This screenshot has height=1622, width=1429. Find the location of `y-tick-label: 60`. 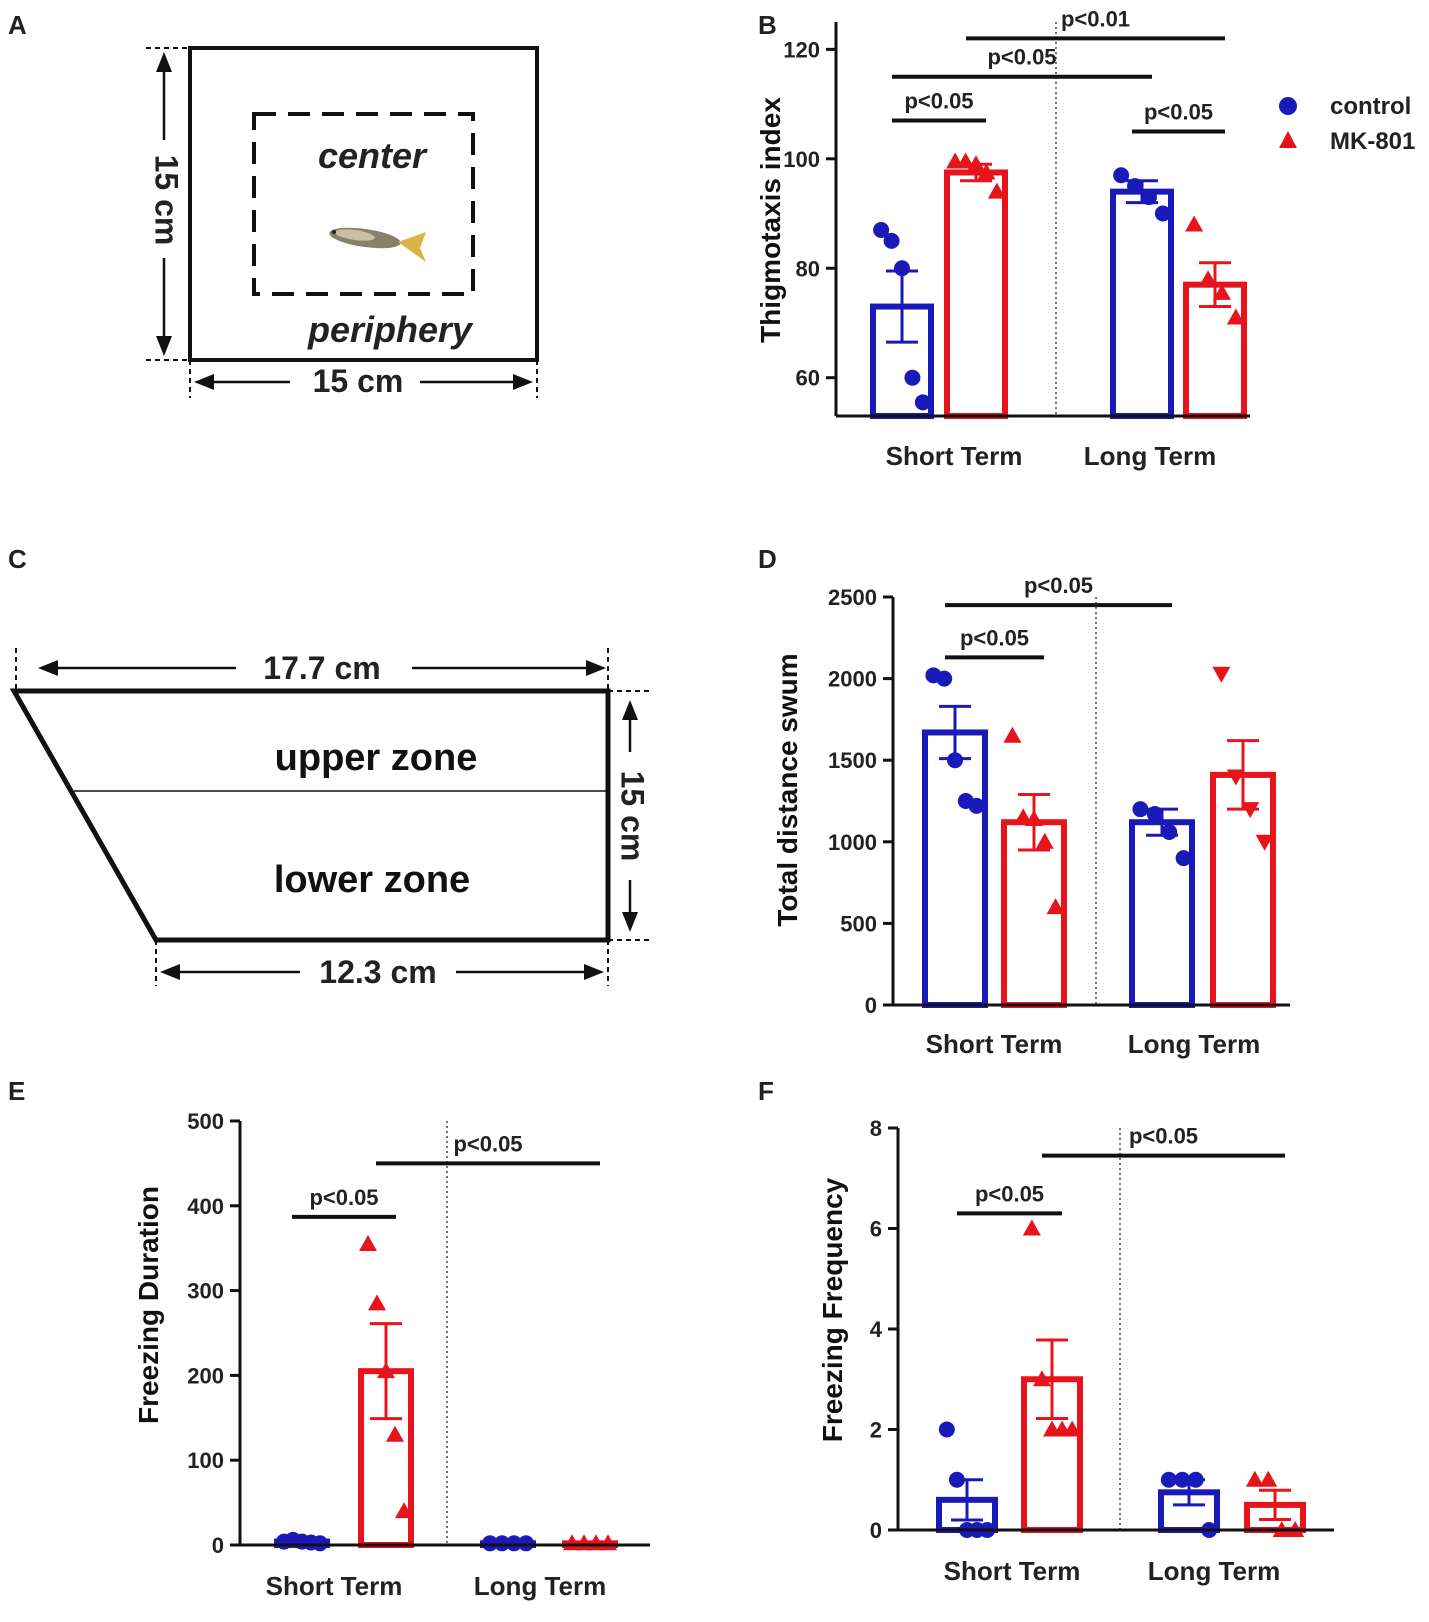

y-tick-label: 60 is located at coordinates (808, 378).